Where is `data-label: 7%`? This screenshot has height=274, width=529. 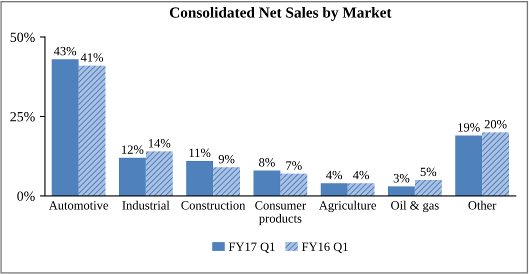 data-label: 7% is located at coordinates (294, 165).